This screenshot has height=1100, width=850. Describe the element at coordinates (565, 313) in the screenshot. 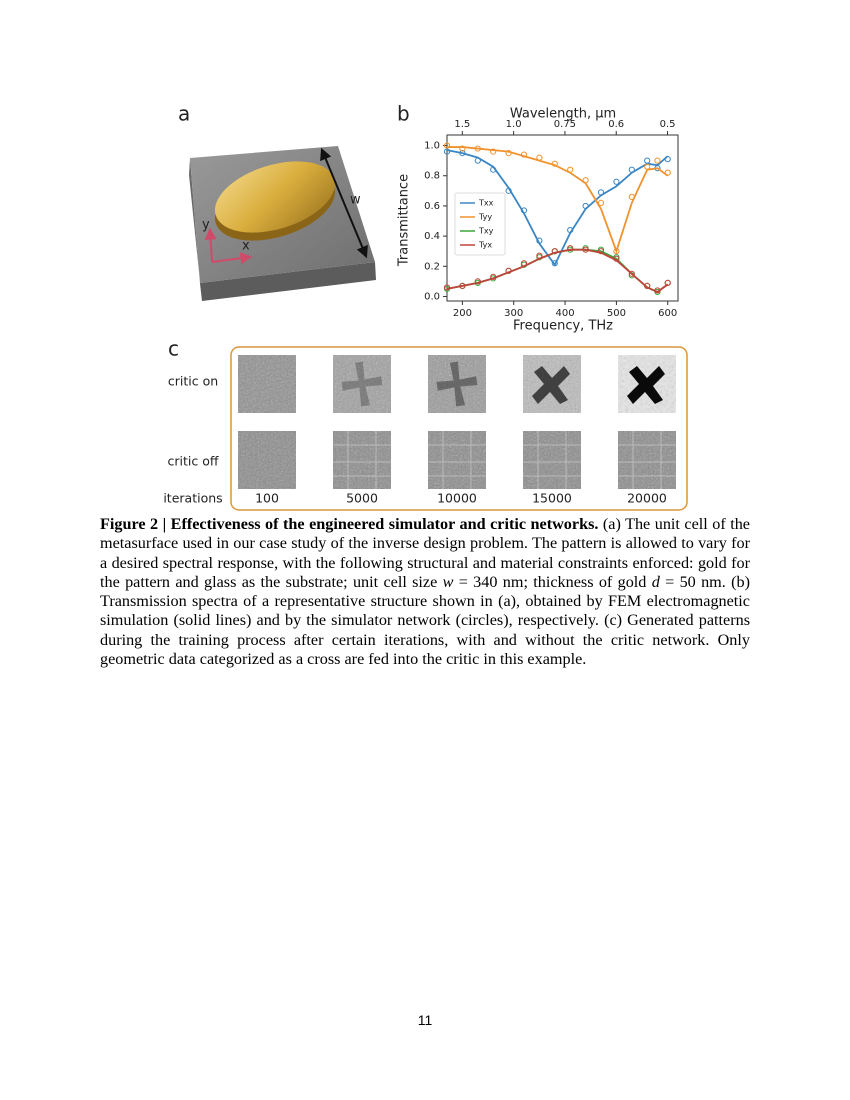

I see `x-tick-label: 400` at that location.